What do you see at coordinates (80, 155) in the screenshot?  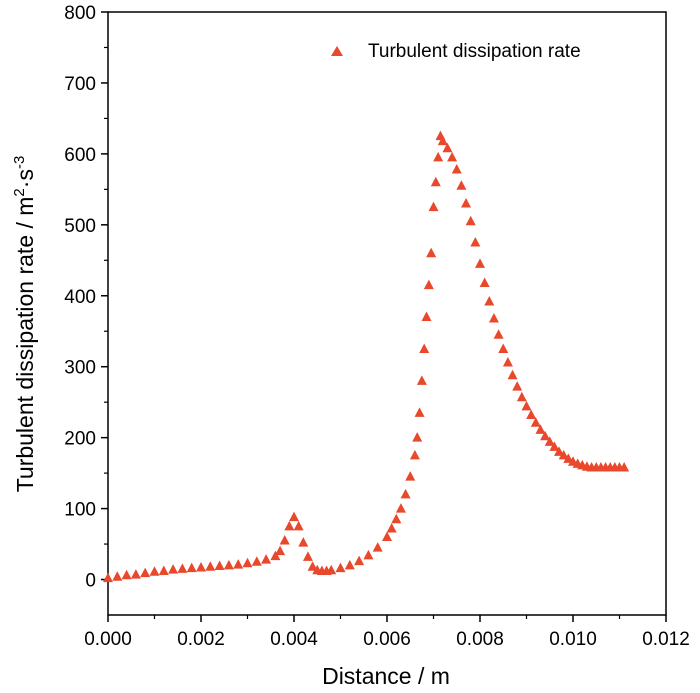 I see `y-tick-label: 600` at bounding box center [80, 155].